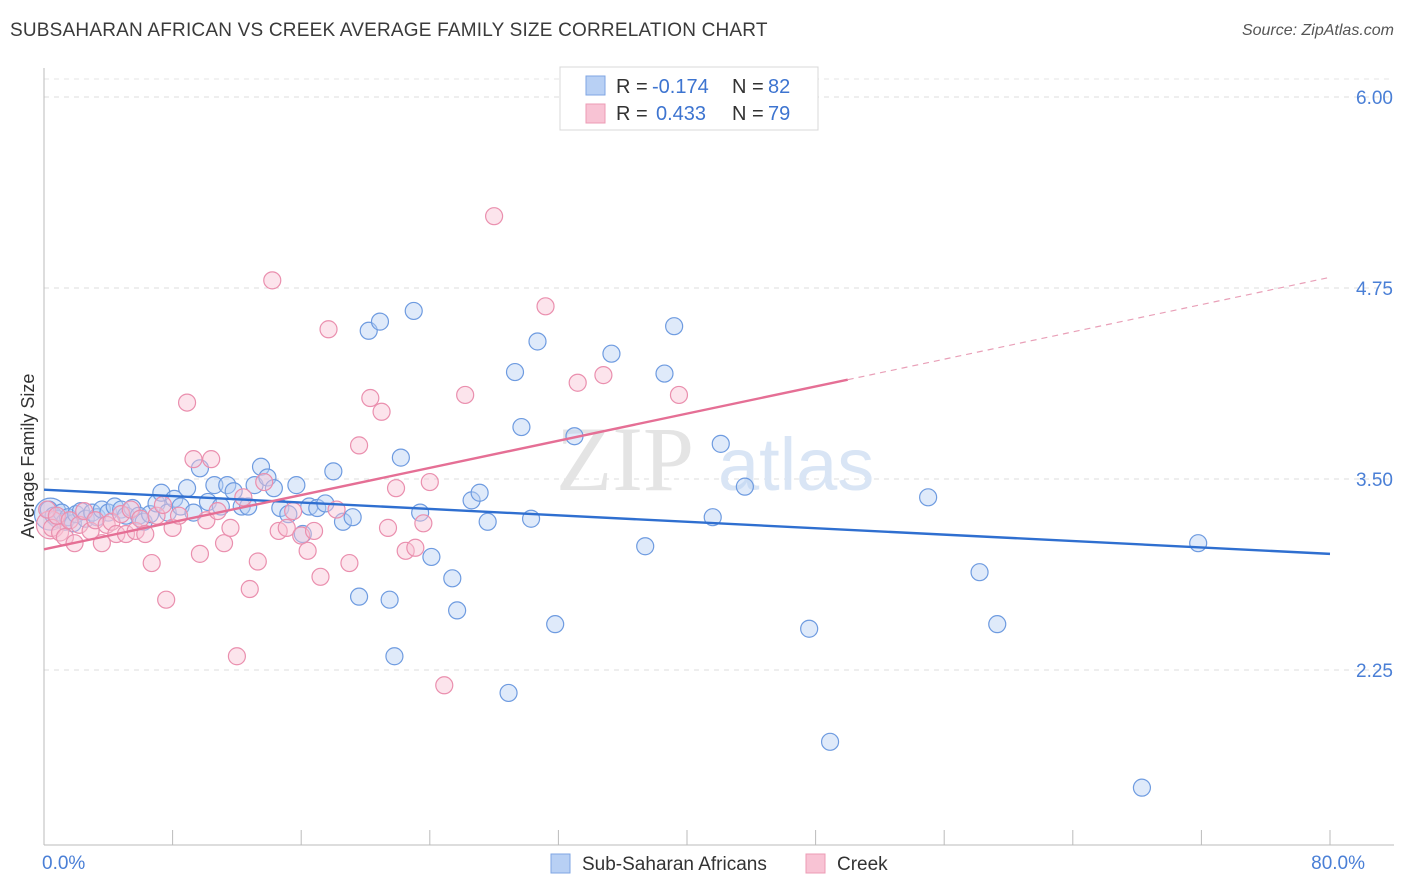  Describe the element at coordinates (674, 864) in the screenshot. I see `legend-label-sub-saharan: Sub-Saharan Africans` at that location.